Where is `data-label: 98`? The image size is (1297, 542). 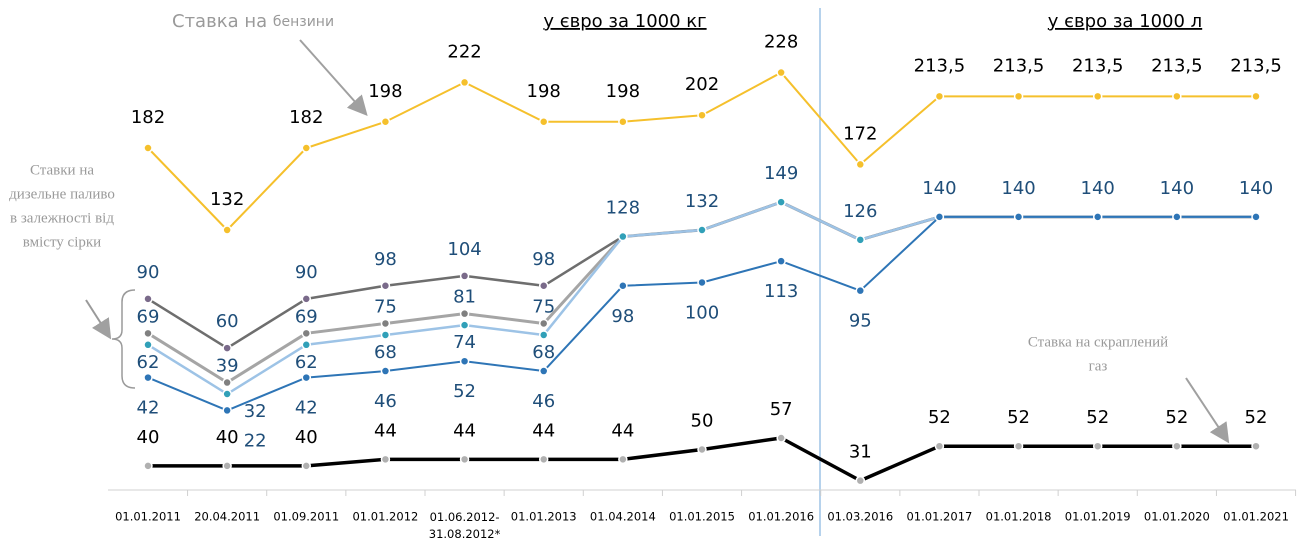
data-label: 98 is located at coordinates (622, 316).